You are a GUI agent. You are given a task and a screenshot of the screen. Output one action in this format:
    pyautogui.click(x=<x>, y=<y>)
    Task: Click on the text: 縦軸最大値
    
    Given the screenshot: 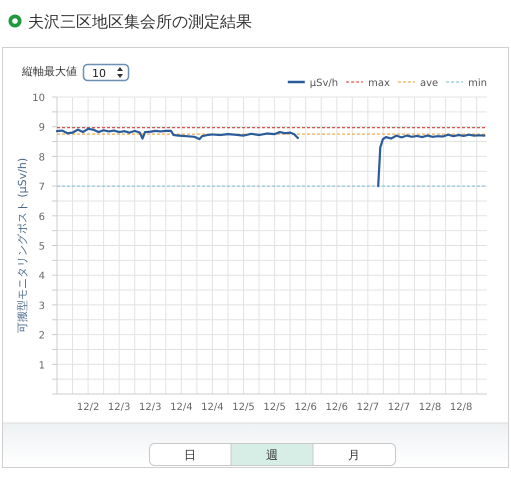 What is the action you would take?
    pyautogui.click(x=49, y=71)
    